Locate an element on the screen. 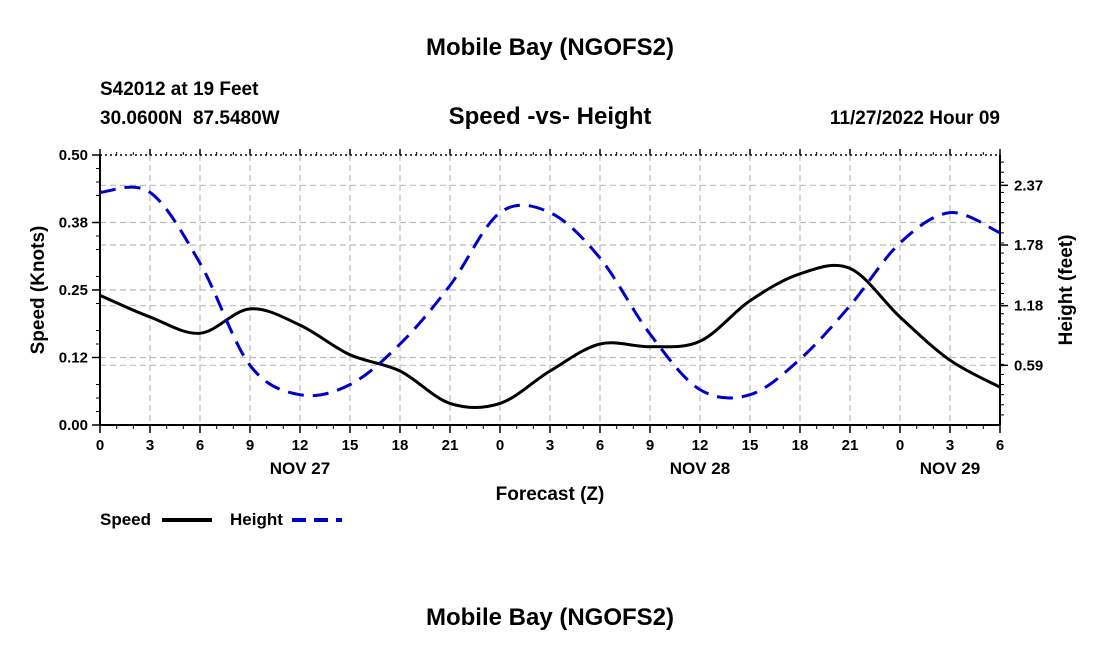  y-right-tick-label: 1.78 is located at coordinates (1028, 245).